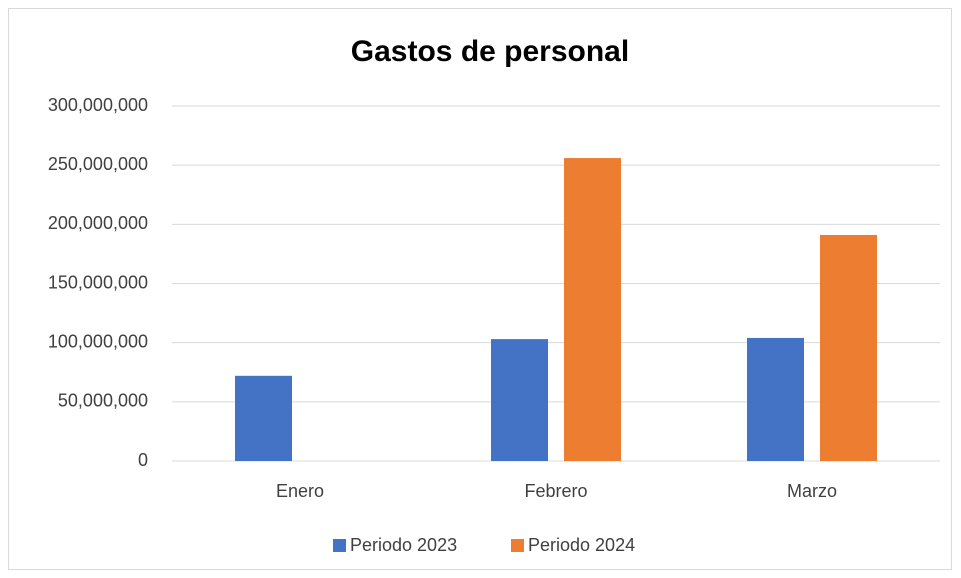  Describe the element at coordinates (98, 223) in the screenshot. I see `y-tick-label: 200,000,000` at that location.